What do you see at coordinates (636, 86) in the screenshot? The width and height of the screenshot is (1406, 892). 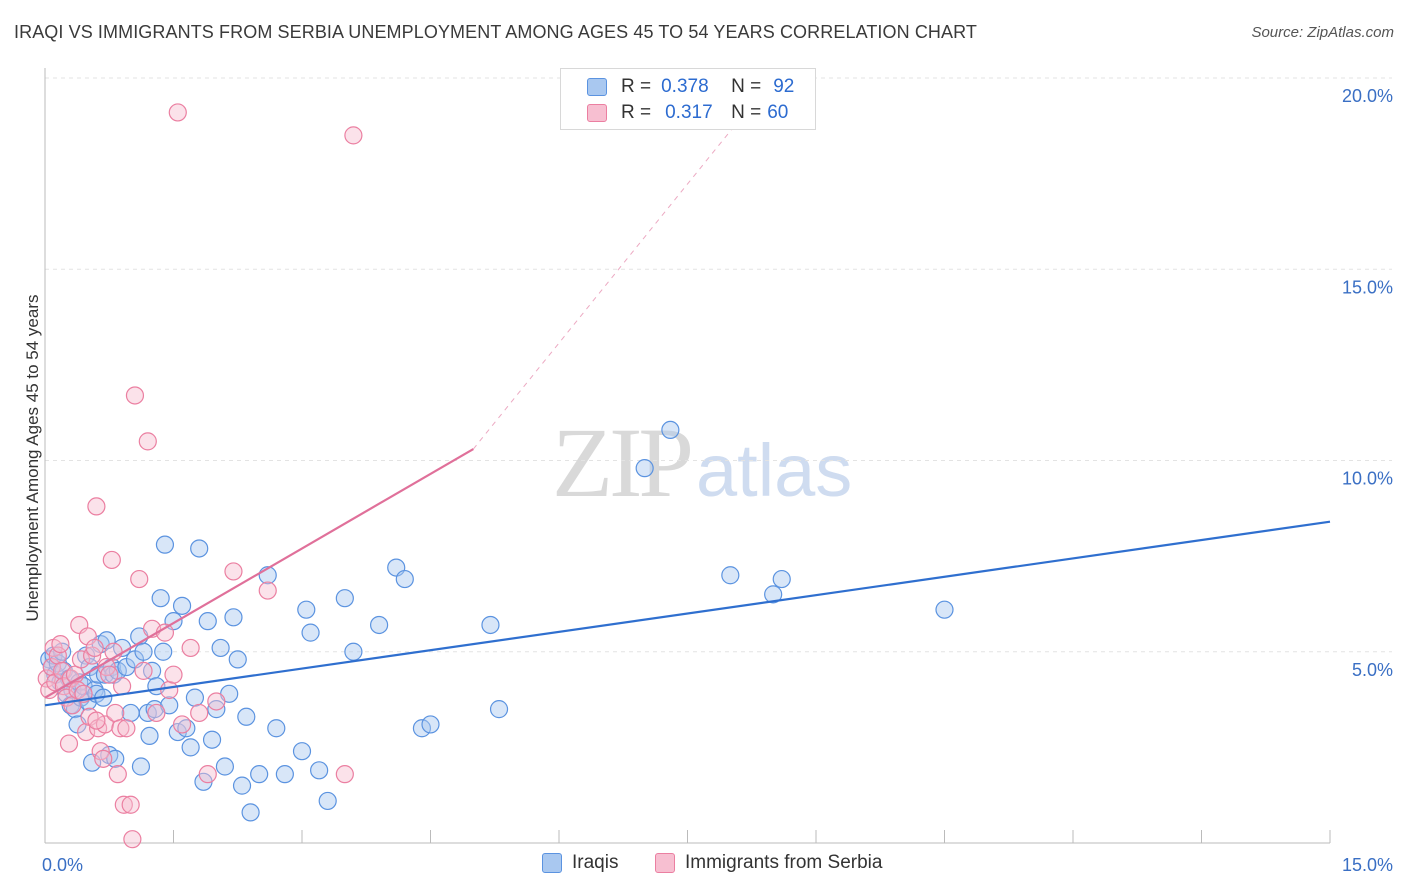 I see `r-label: R =` at bounding box center [636, 86].